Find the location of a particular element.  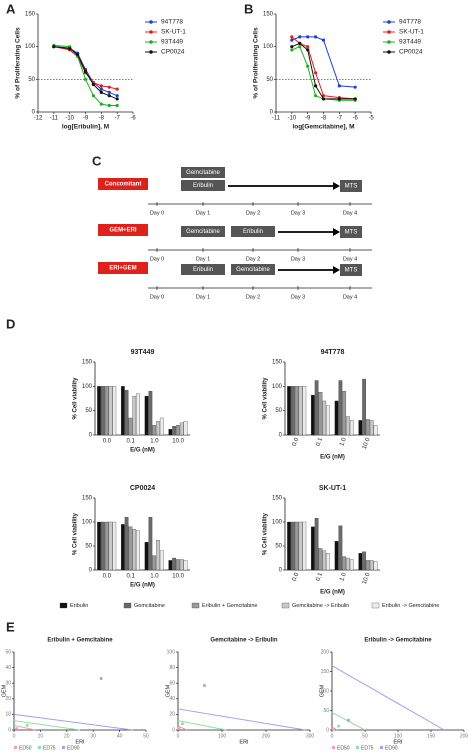

x-axis-label: log[Eribulin], M is located at coordinates (85, 127).